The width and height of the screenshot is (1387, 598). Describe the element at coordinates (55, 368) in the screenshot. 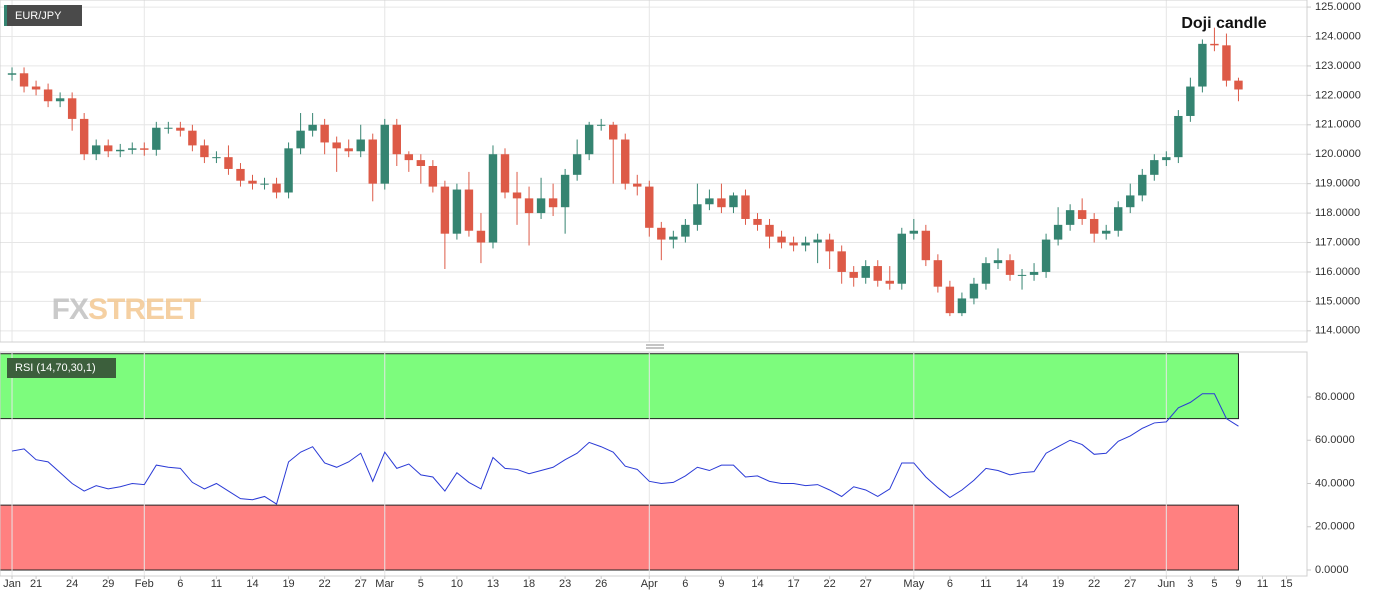

I see `indicator-label: RSI (14,70,30,1)` at that location.